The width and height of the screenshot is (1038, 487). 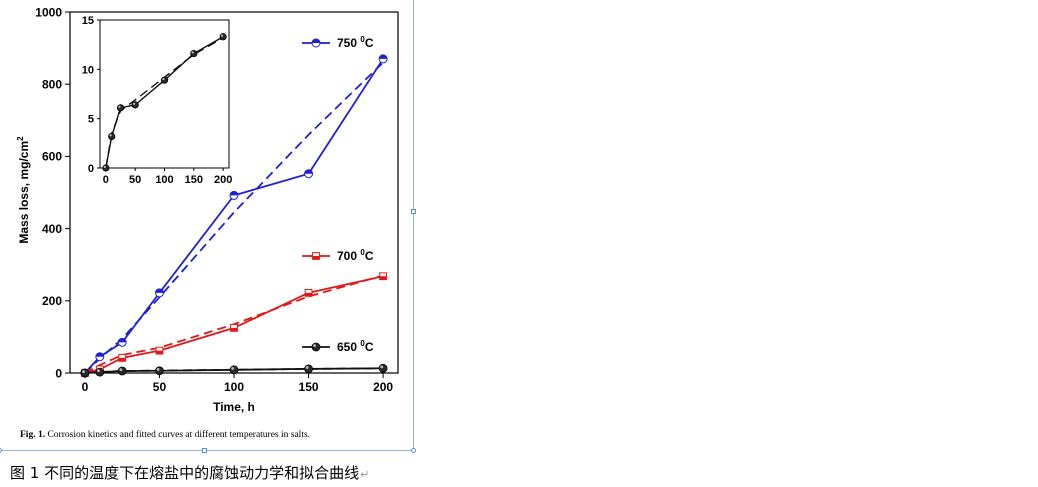 What do you see at coordinates (1, 450) in the screenshot?
I see `resize-handle-bottom-left` at bounding box center [1, 450].